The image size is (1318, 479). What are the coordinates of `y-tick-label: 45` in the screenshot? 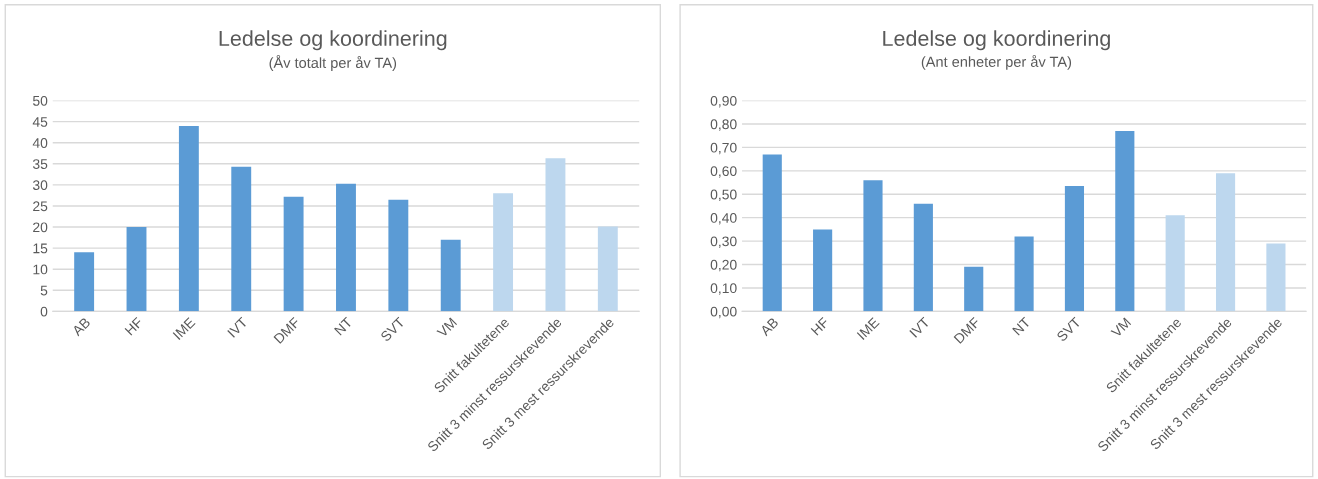 It's located at (40, 122).